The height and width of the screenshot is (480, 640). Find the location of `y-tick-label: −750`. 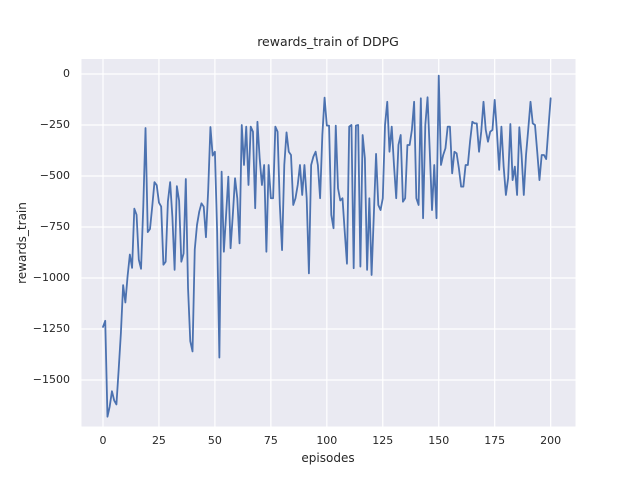

y-tick-label: −750 is located at coordinates (54, 226).